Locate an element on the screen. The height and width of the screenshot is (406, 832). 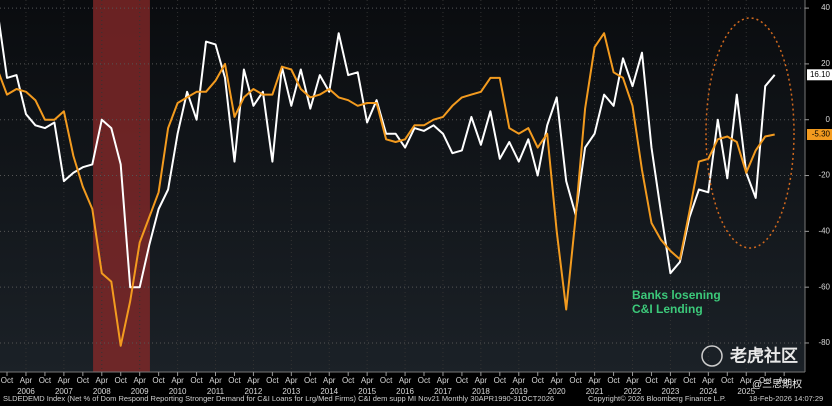
y-tick-label: 0 is located at coordinates (828, 119).